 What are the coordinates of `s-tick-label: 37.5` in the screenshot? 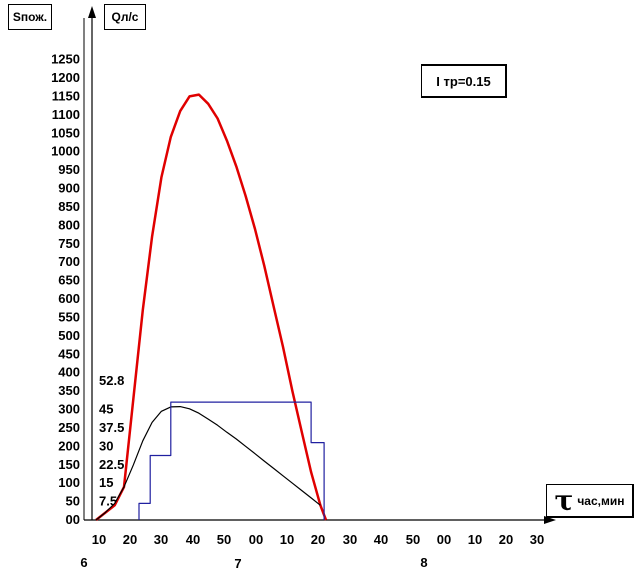 It's located at (111, 427).